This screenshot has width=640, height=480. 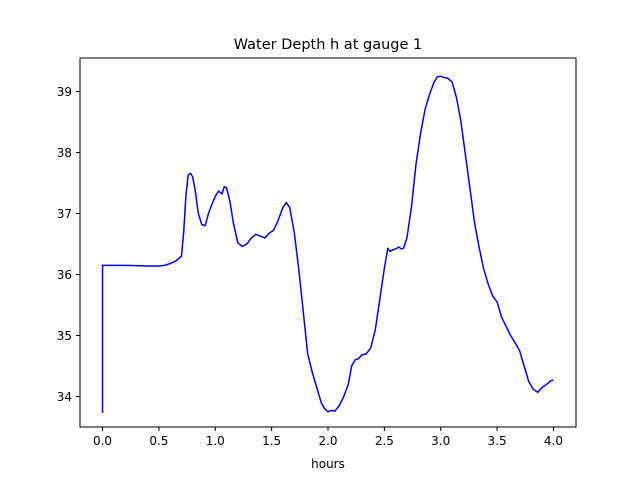 I want to click on y-tick-label: 36, so click(x=64, y=275).